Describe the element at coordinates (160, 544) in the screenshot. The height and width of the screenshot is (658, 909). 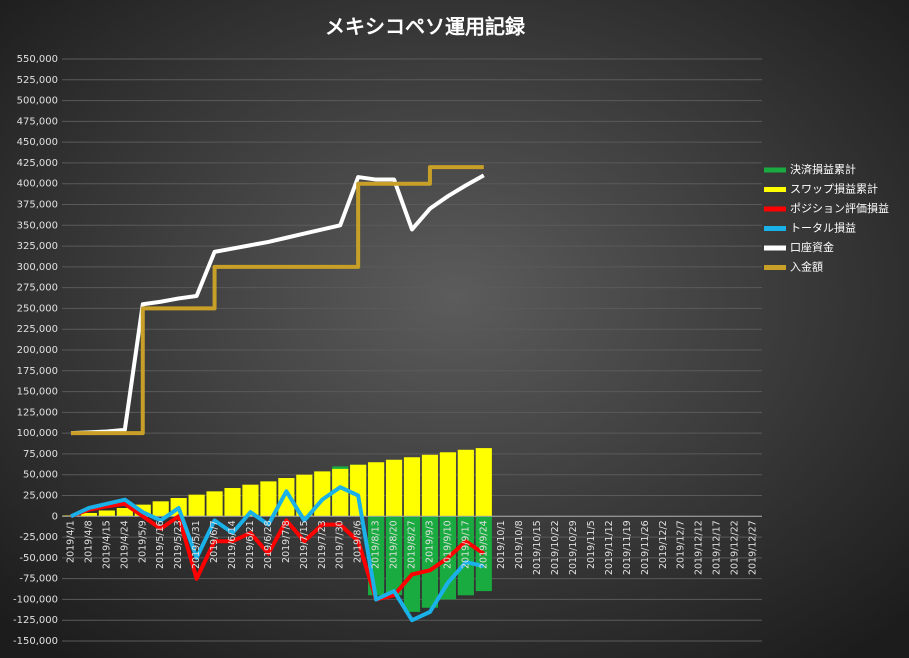
I see `x-tick-label: 2019/5/16` at that location.